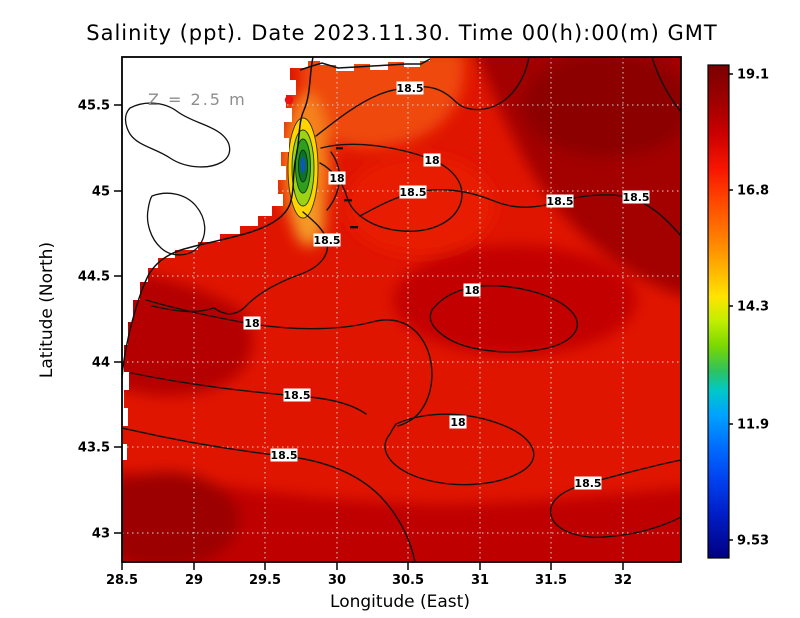 This screenshot has height=618, width=800. I want to click on y-tick-label: 45, so click(101, 192).